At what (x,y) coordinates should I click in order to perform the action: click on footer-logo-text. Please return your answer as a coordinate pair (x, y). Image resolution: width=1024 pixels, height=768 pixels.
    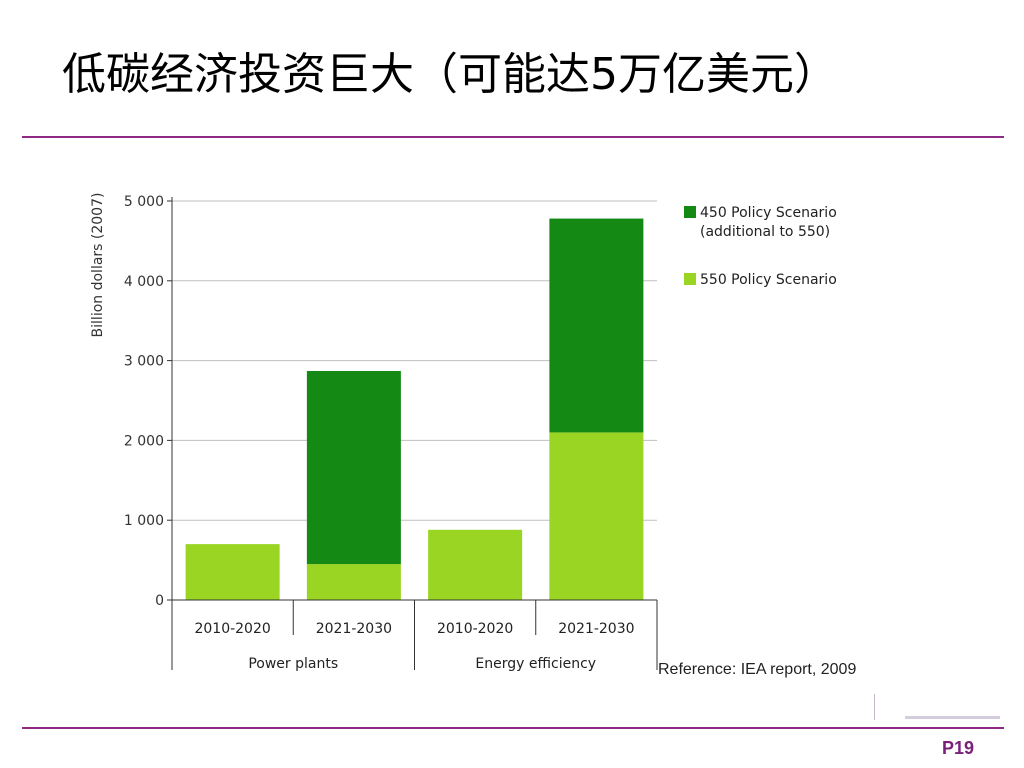
    Looking at the image, I should click on (952, 717).